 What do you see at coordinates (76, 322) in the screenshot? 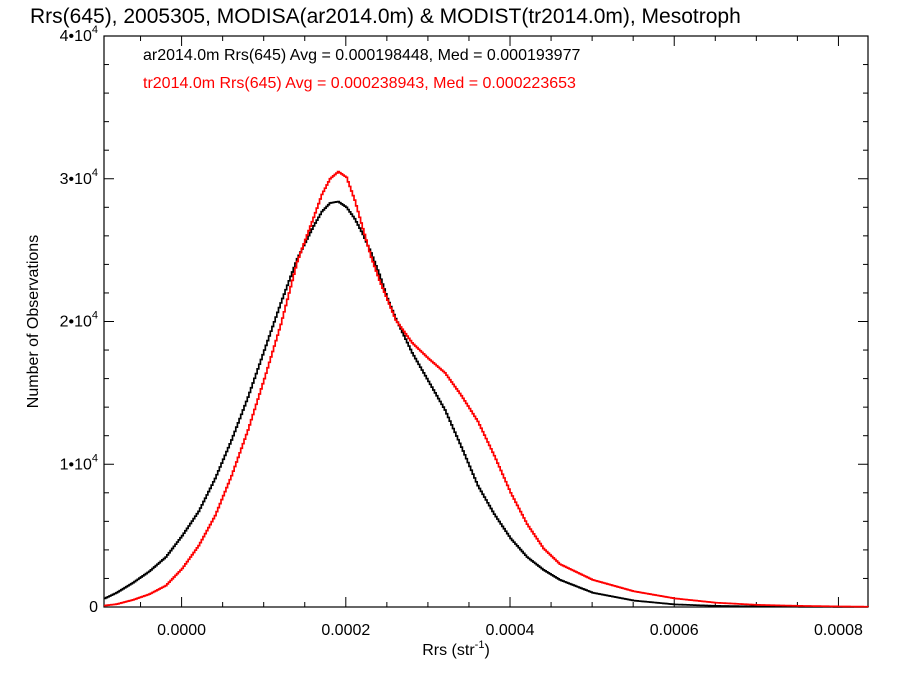
I see `y-tick-base: 2•10` at bounding box center [76, 322].